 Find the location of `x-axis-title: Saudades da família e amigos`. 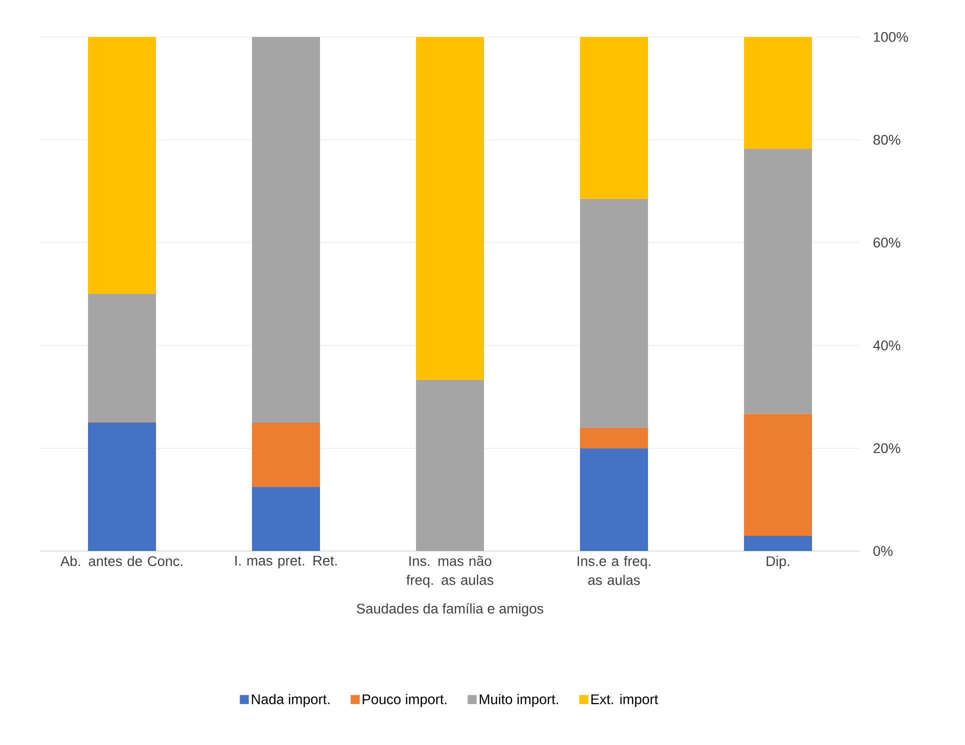

x-axis-title: Saudades da família e amigos is located at coordinates (450, 609).